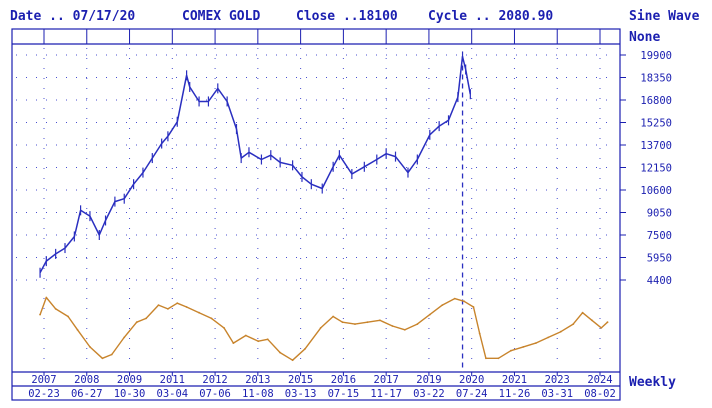 The image size is (712, 408). Describe the element at coordinates (644, 37) in the screenshot. I see `indicator-sub: None` at that location.